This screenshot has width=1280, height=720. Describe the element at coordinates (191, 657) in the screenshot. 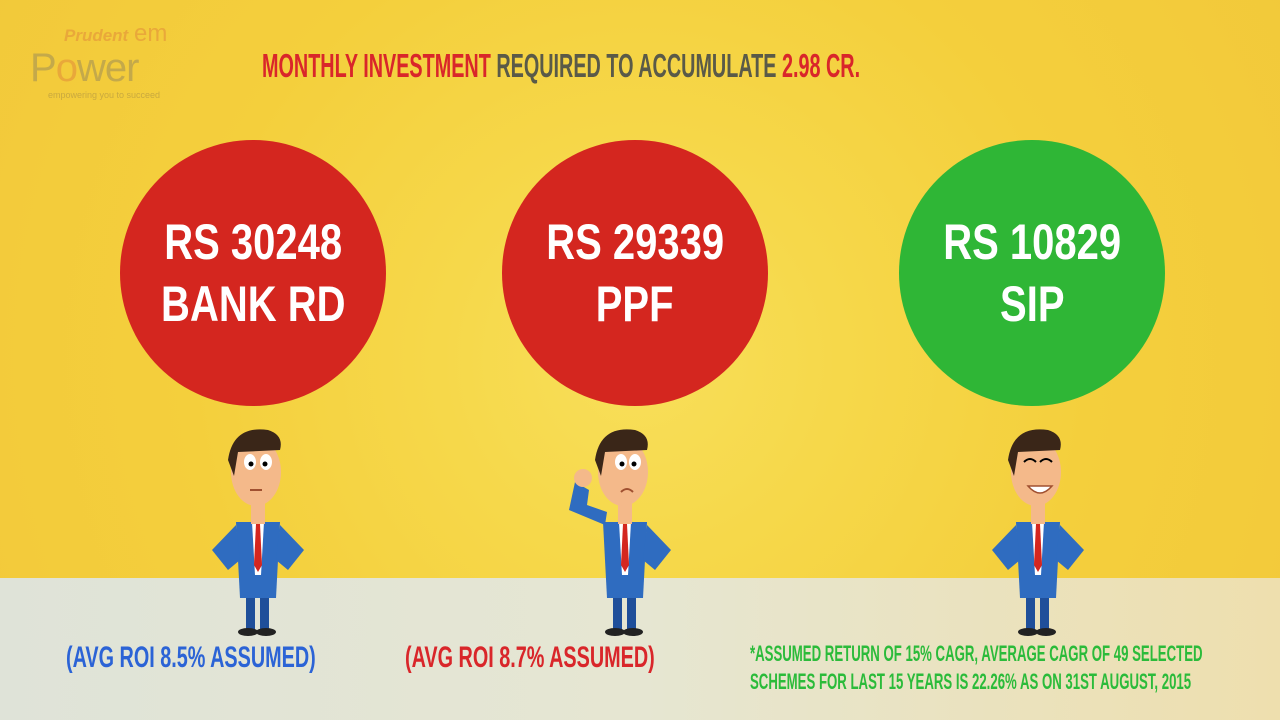

I see `bank-rd-roi-note: (AVG ROI 8.5% ASSUMED)` at that location.